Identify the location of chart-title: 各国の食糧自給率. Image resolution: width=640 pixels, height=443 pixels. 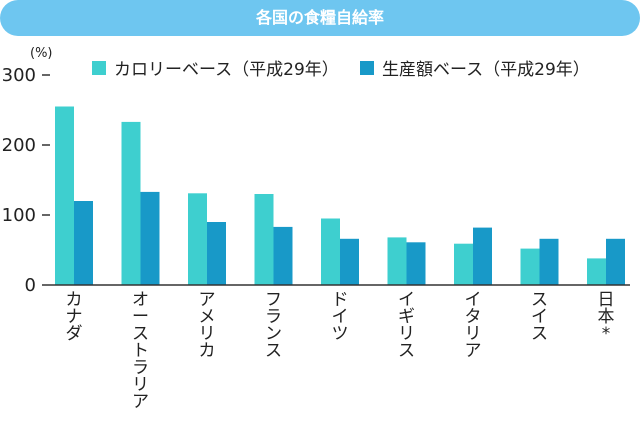
(320, 18).